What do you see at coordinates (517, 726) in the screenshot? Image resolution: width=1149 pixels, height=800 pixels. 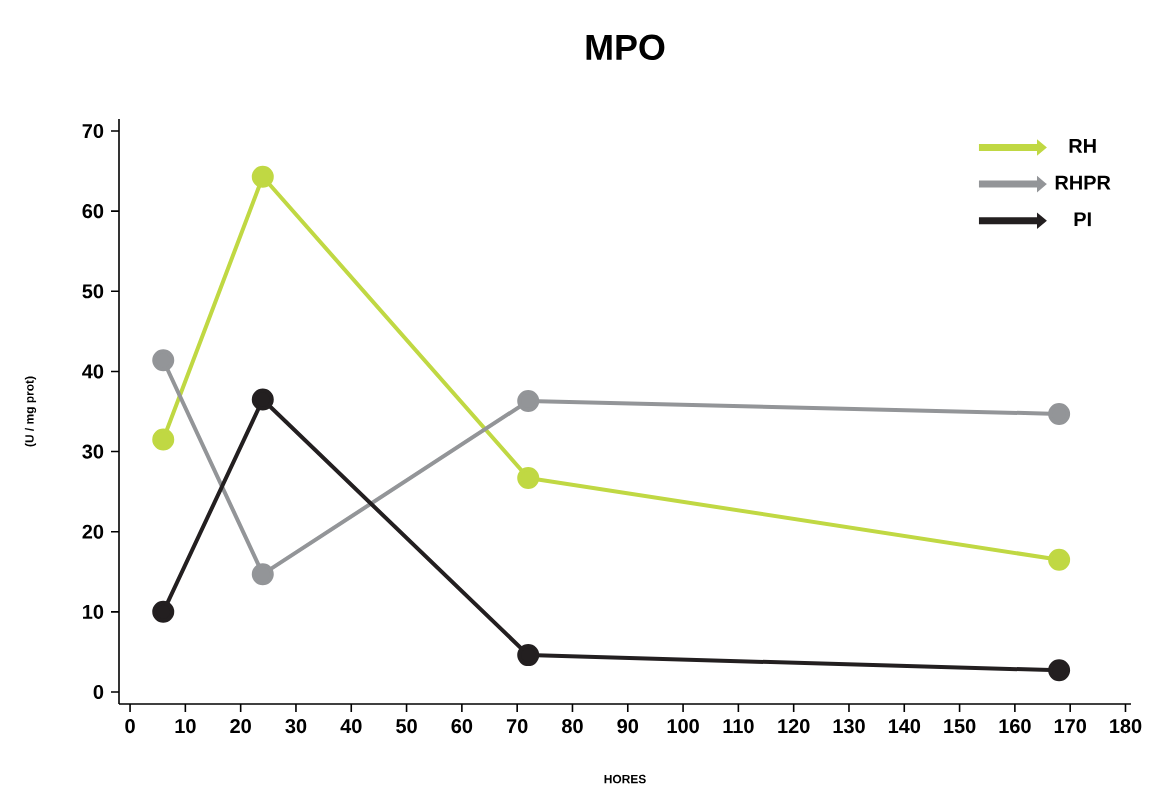 I see `x-tick-label: 70` at bounding box center [517, 726].